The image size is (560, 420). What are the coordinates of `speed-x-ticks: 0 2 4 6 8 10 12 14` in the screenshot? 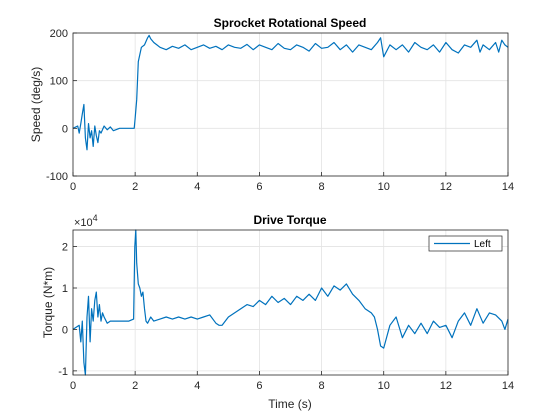 It's located at (292, 182).